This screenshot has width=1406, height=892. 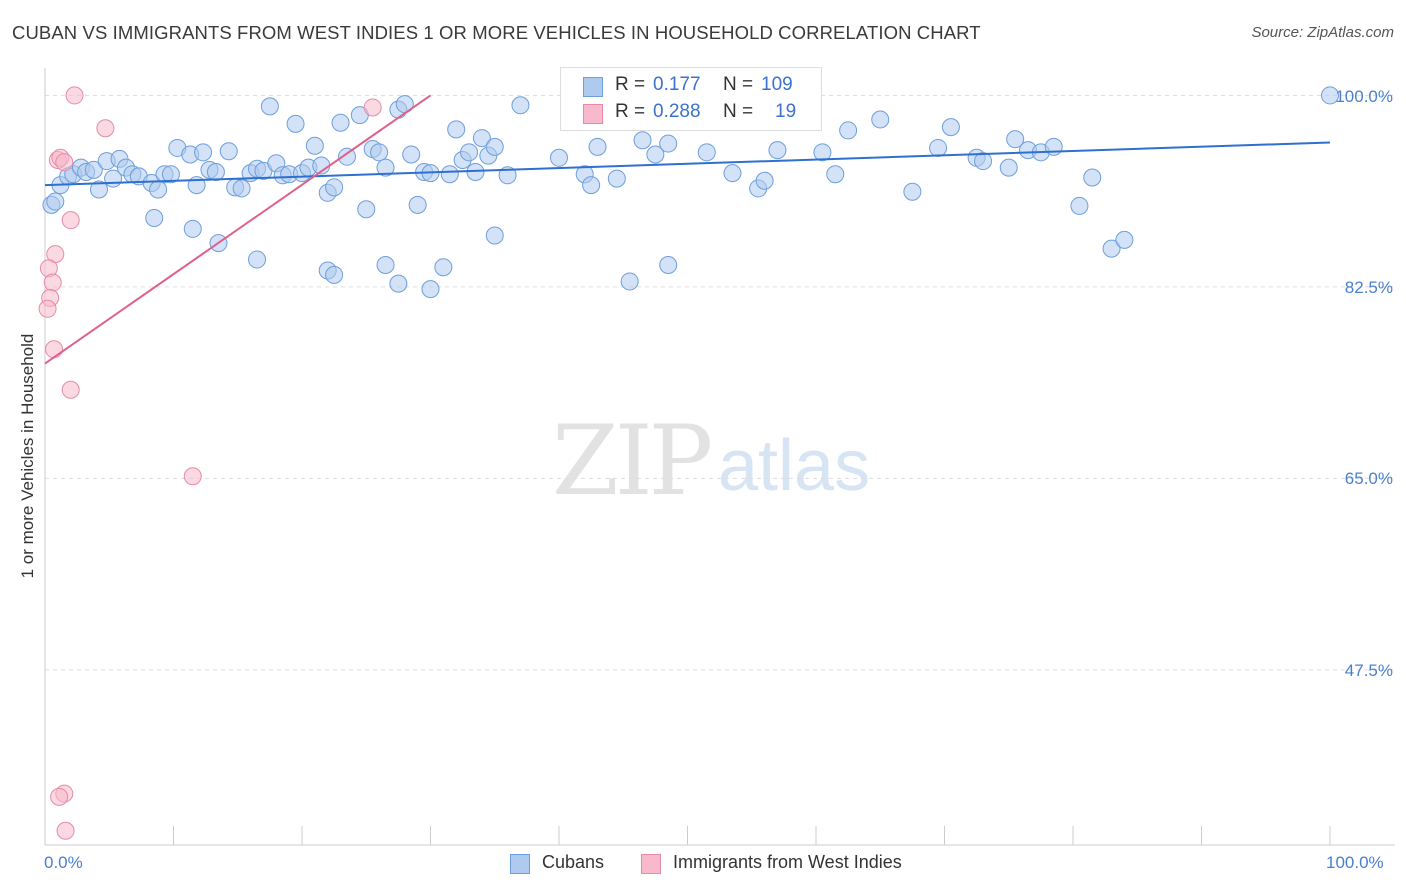 I want to click on stats-r-value: 0.288, so click(x=677, y=111).